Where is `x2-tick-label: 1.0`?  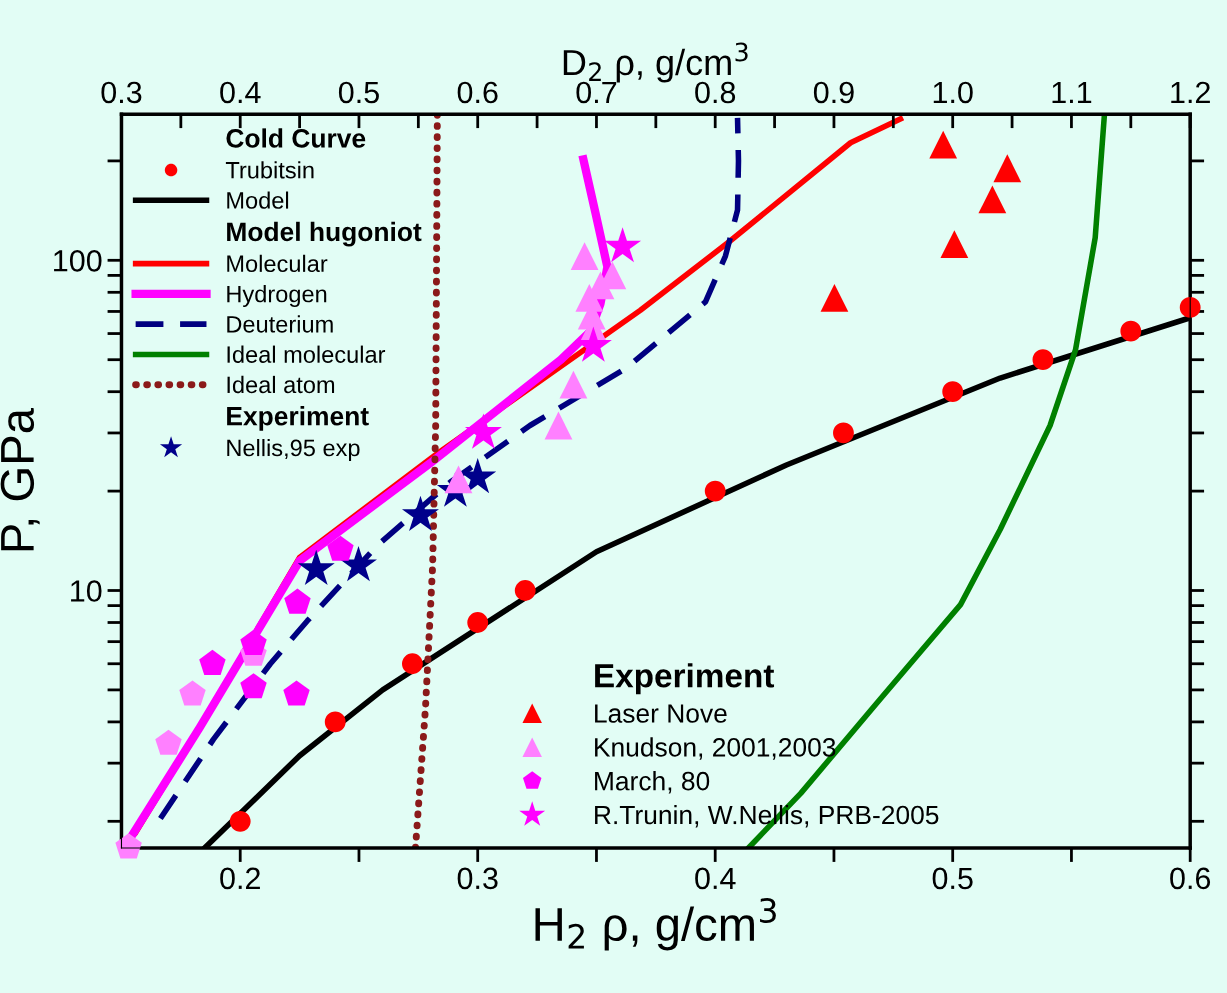 x2-tick-label: 1.0 is located at coordinates (953, 92).